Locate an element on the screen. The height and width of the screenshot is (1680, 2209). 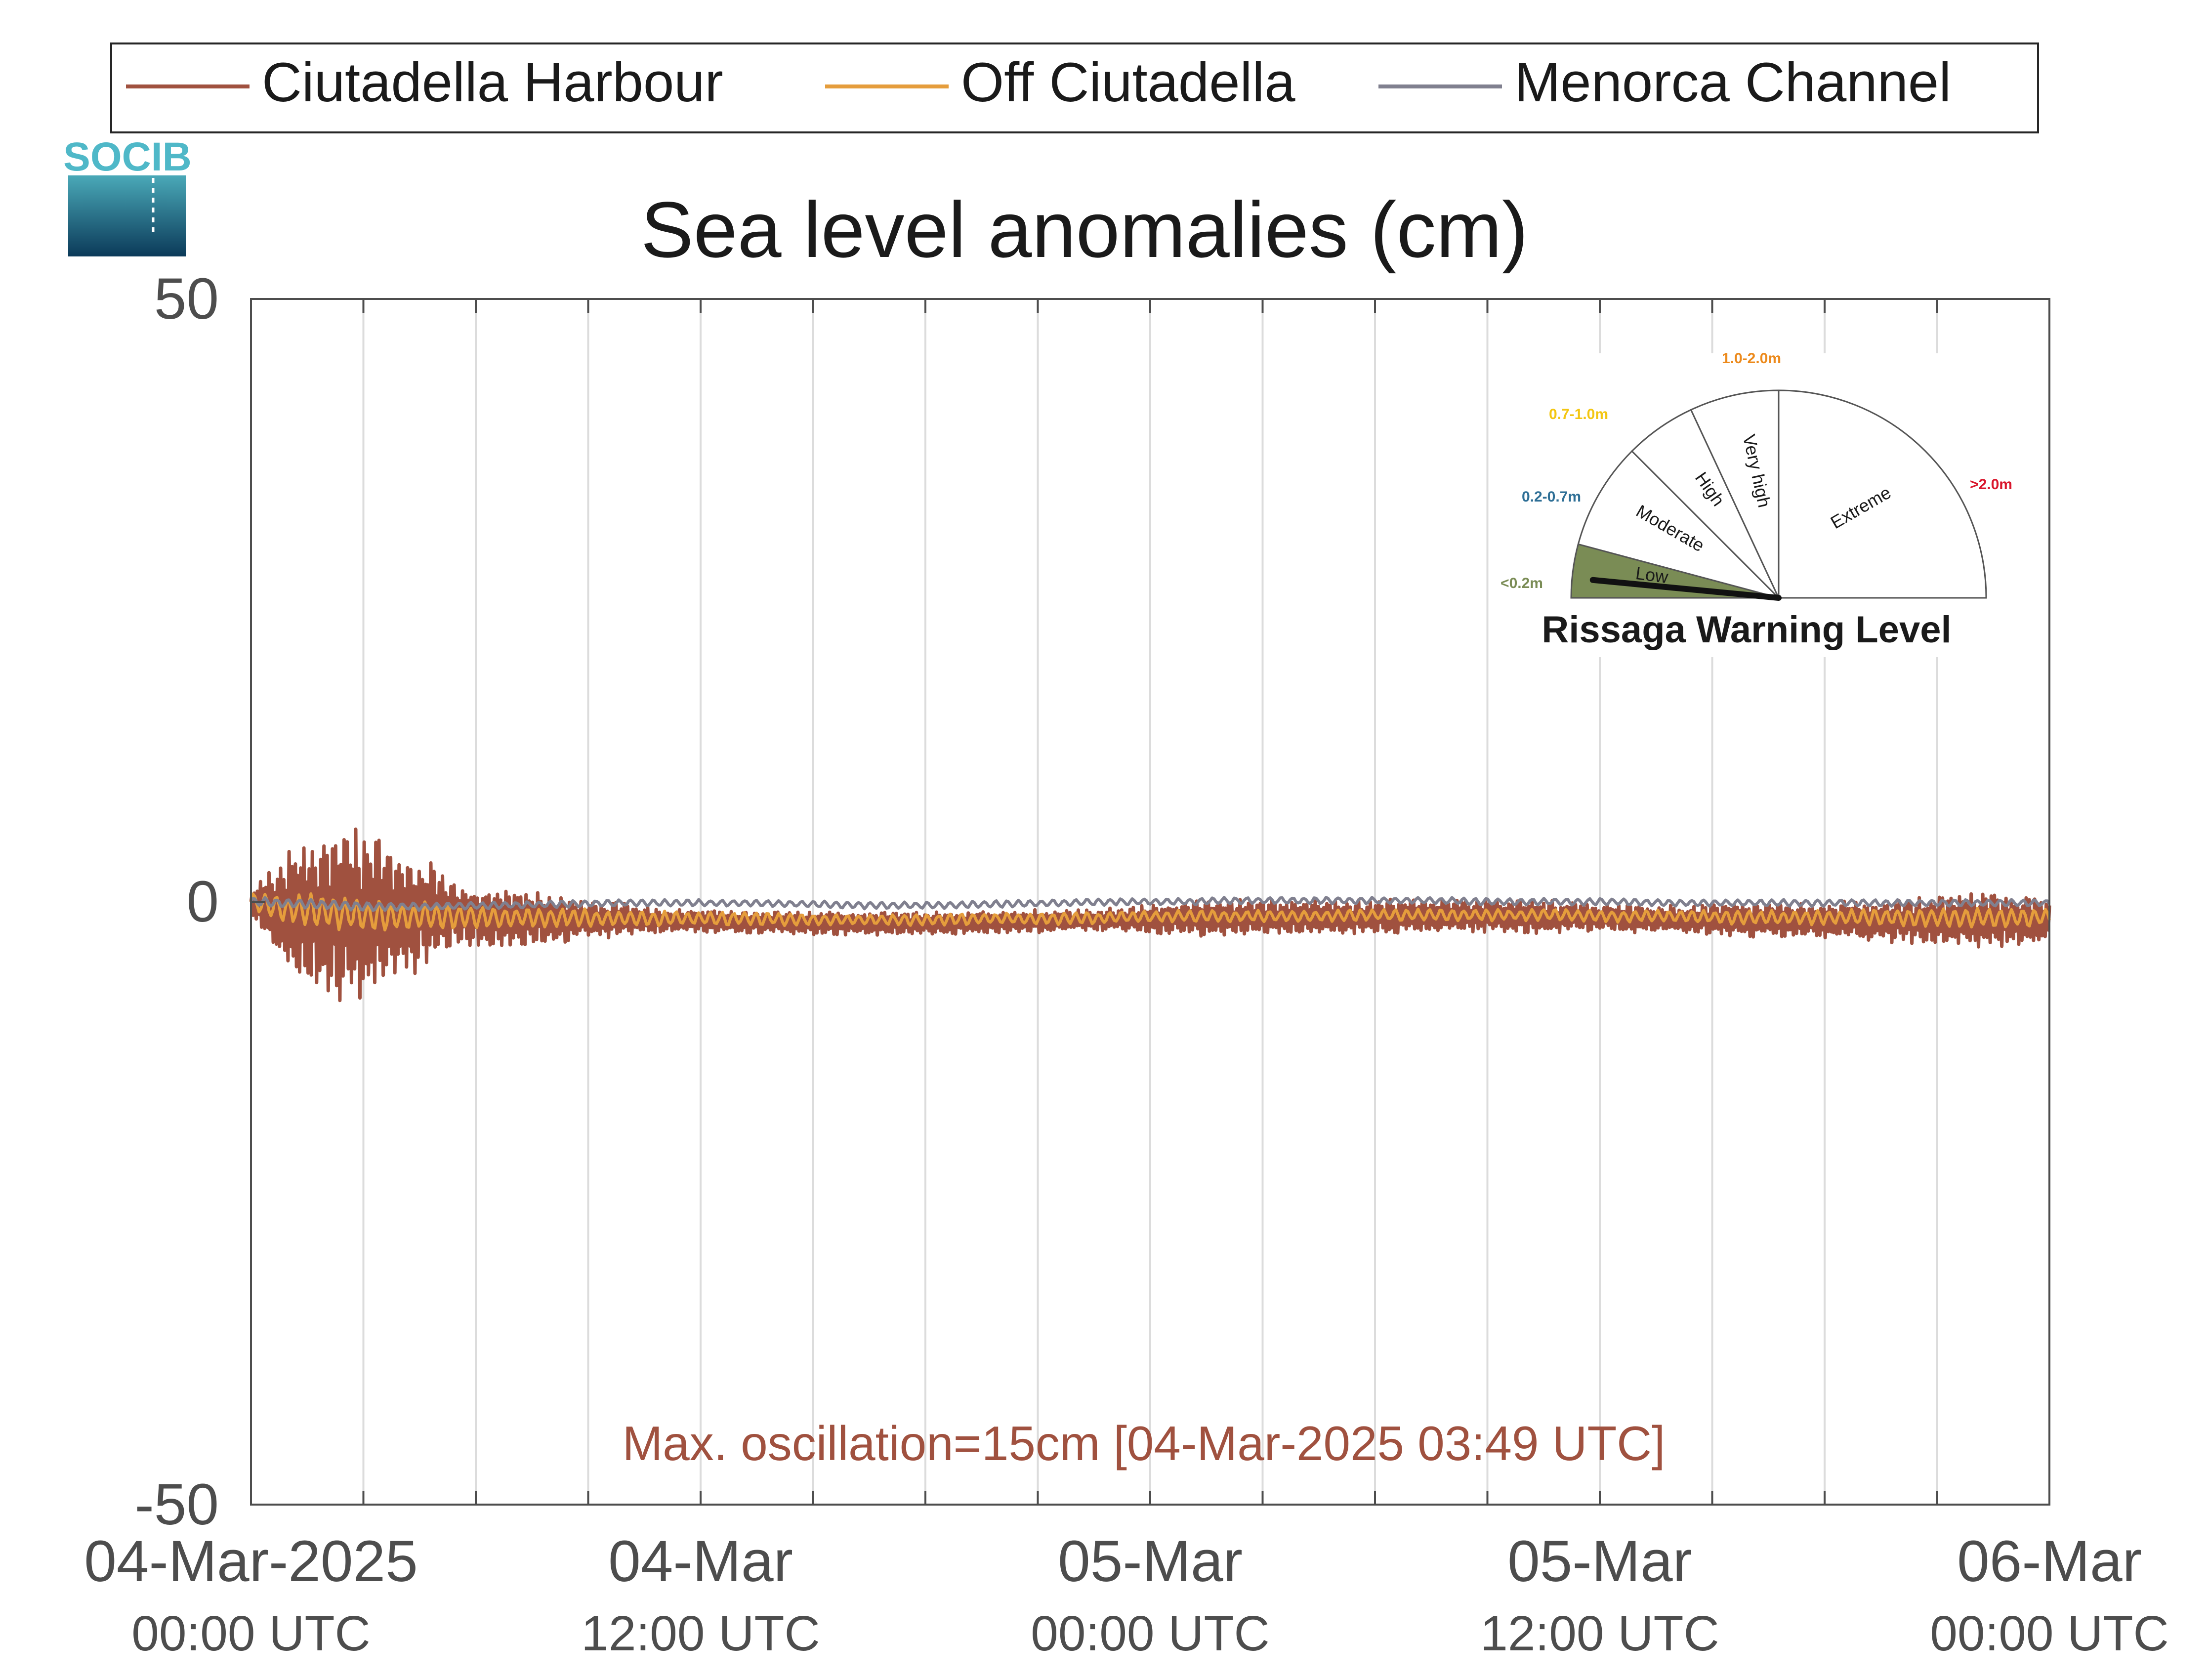
x-tick-label-date: 06-Mar is located at coordinates (2050, 1561).